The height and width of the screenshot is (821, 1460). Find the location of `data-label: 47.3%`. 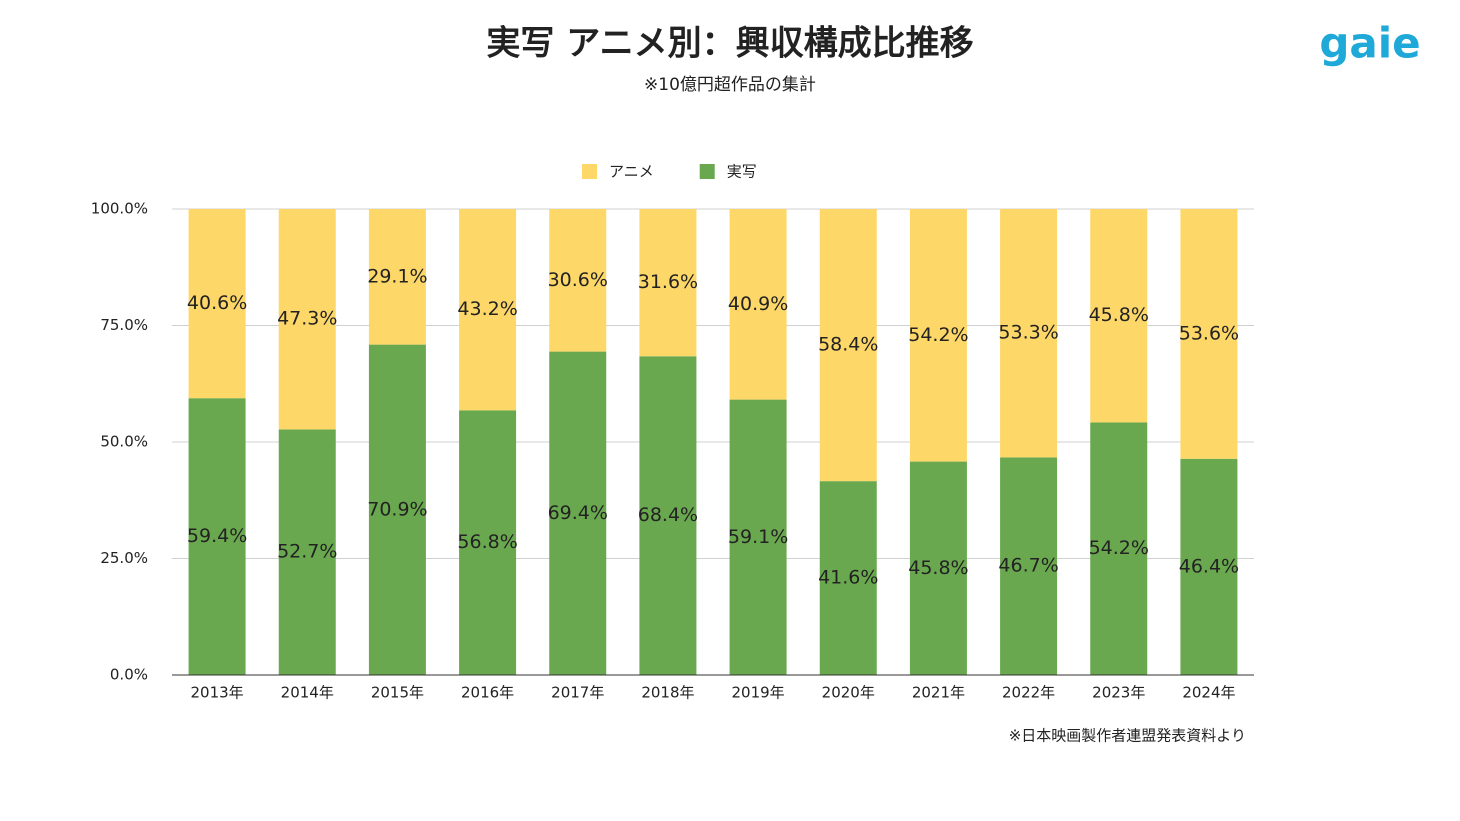

data-label: 47.3% is located at coordinates (307, 319).